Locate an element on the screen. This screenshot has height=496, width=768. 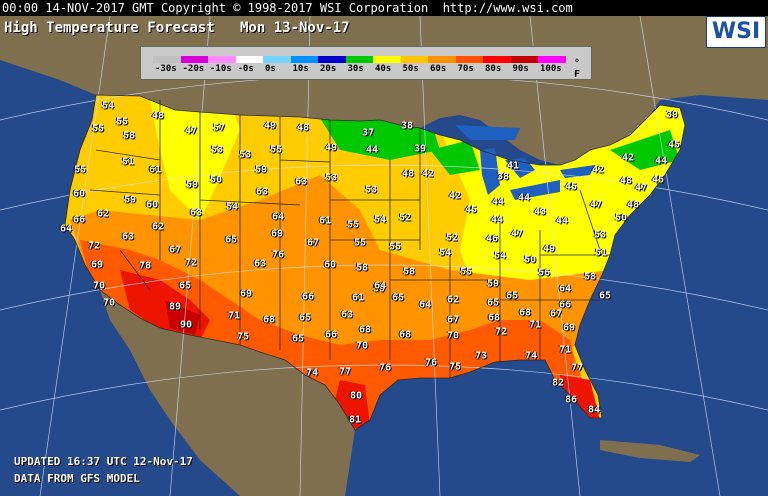
legend-label: 10s is located at coordinates (300, 69).